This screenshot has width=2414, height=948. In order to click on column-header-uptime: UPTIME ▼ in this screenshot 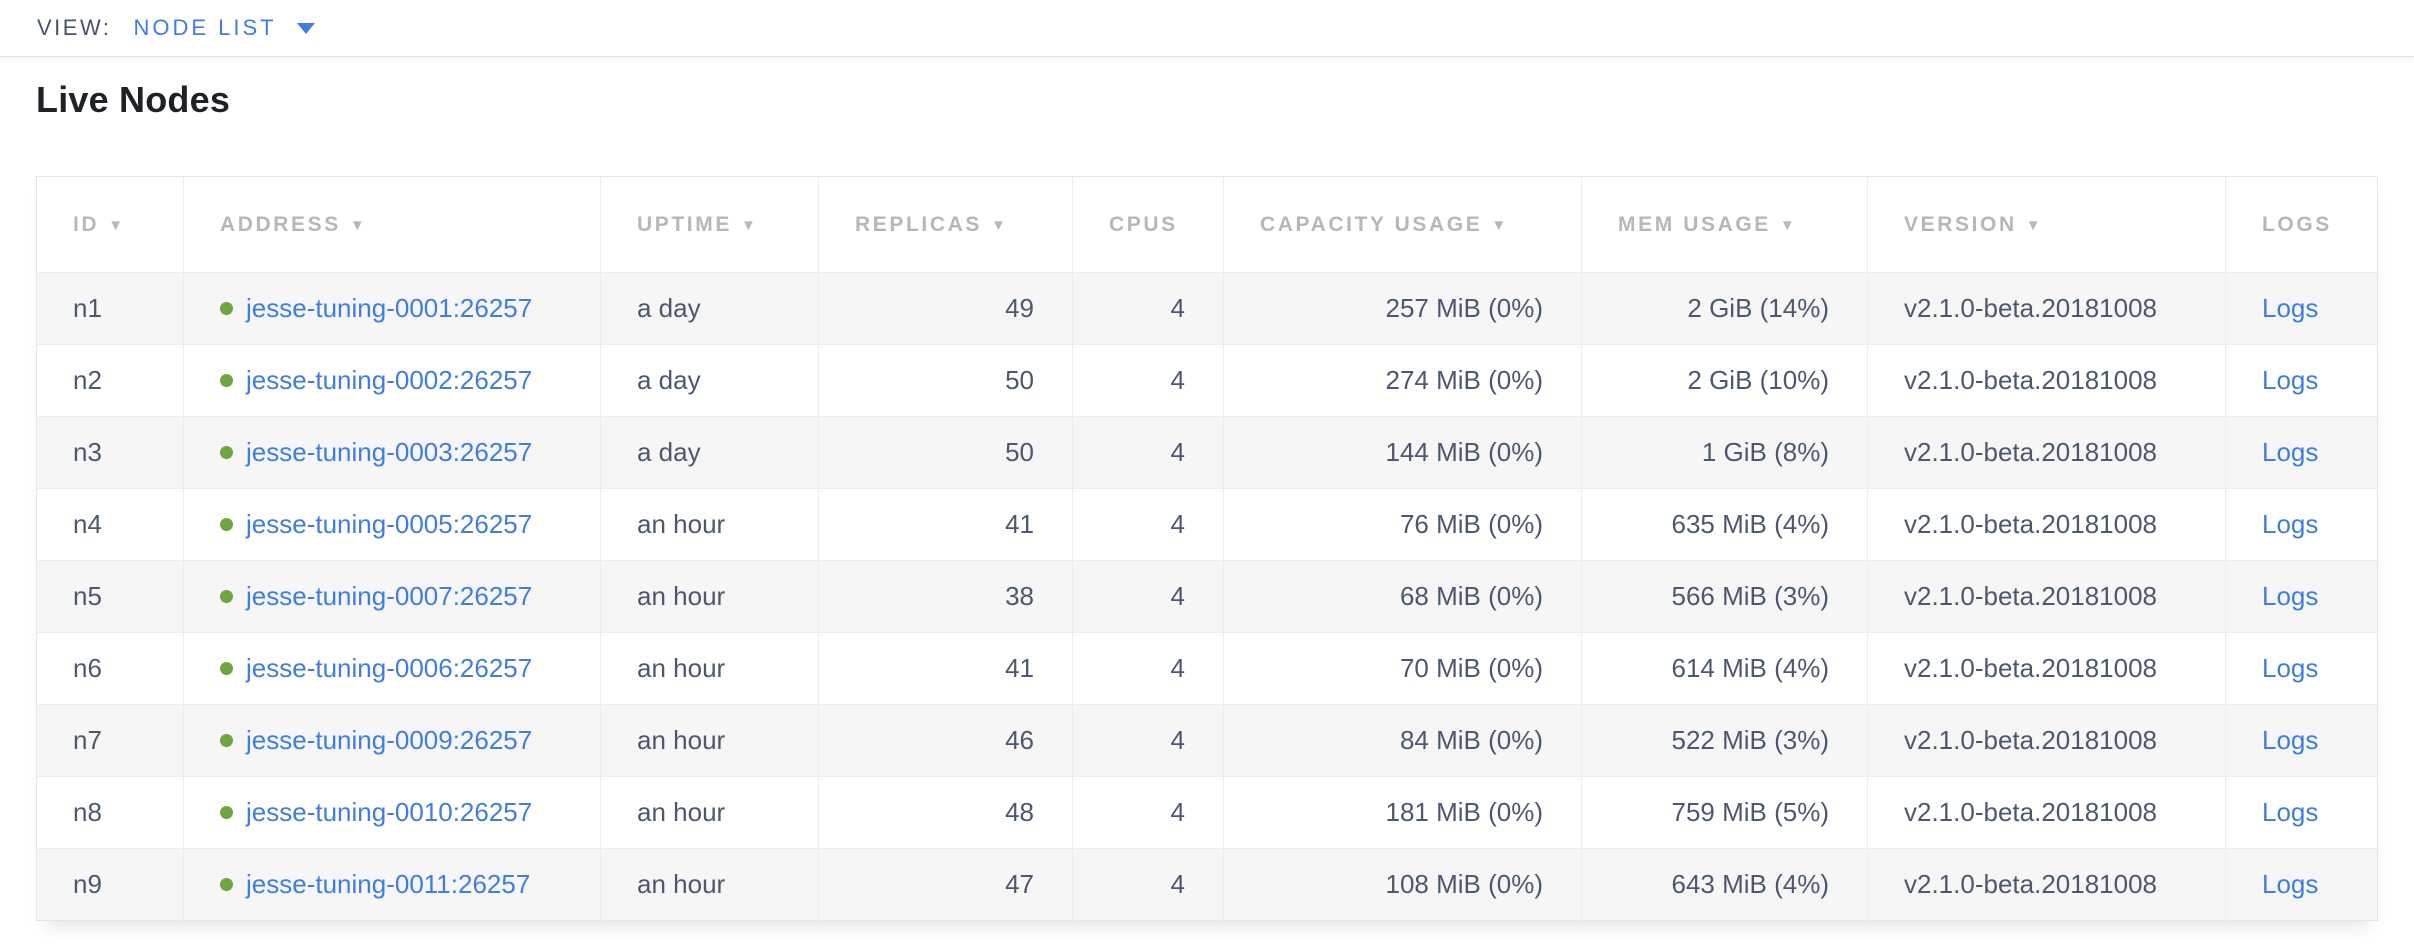, I will do `click(709, 224)`.